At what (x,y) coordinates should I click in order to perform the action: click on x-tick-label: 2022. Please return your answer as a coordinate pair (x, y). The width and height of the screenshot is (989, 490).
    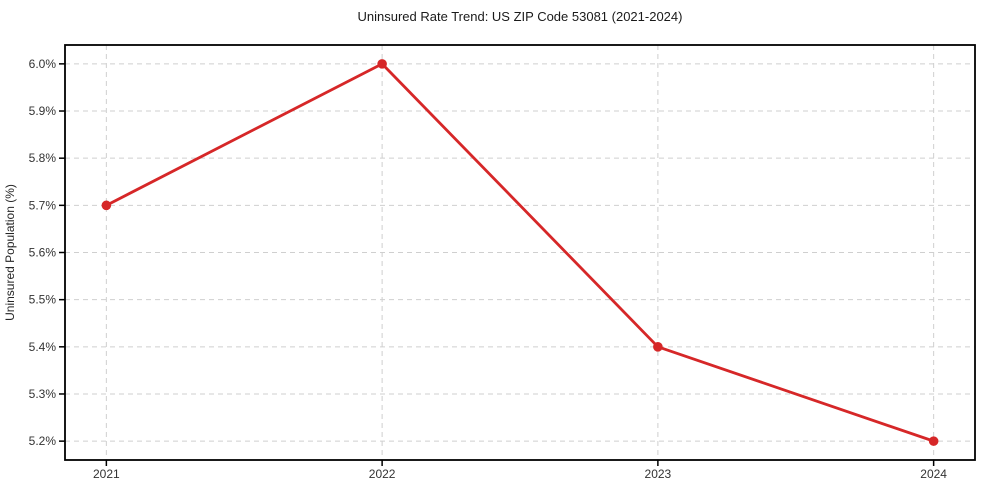
    Looking at the image, I should click on (382, 474).